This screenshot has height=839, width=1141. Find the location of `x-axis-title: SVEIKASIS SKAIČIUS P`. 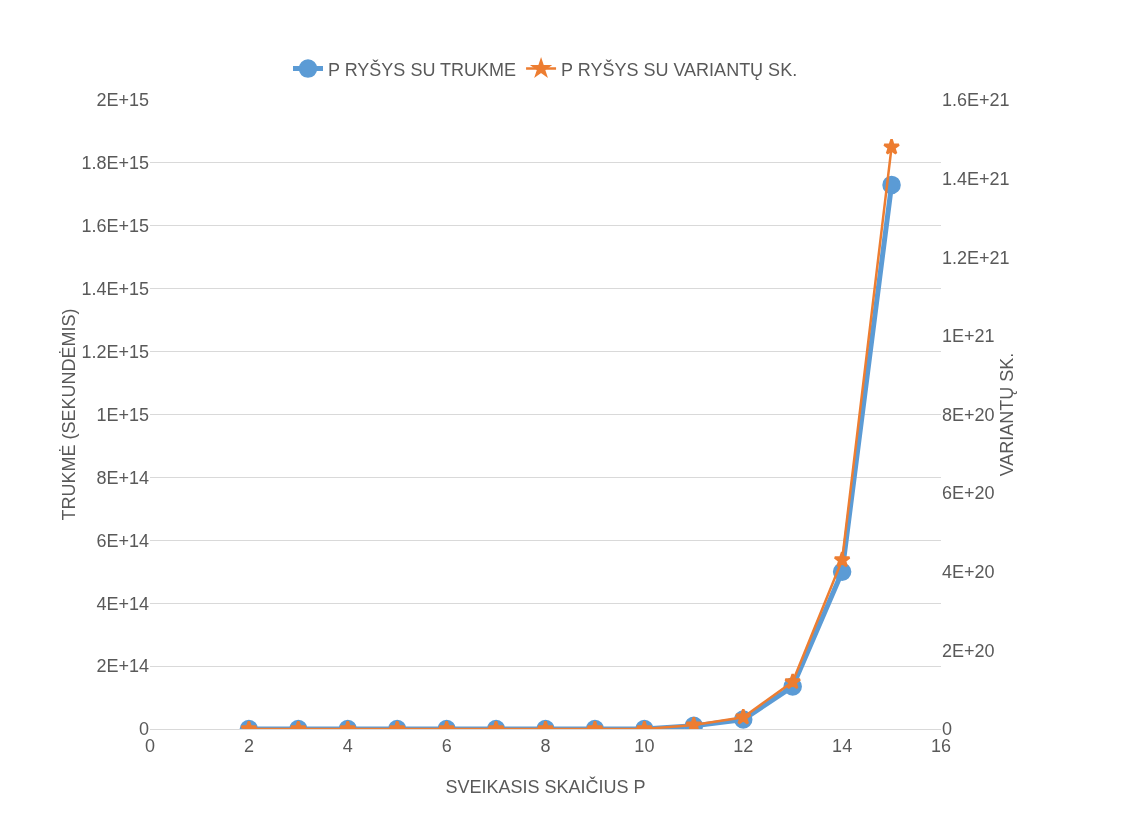

x-axis-title: SVEIKASIS SKAIČIUS P is located at coordinates (545, 786).